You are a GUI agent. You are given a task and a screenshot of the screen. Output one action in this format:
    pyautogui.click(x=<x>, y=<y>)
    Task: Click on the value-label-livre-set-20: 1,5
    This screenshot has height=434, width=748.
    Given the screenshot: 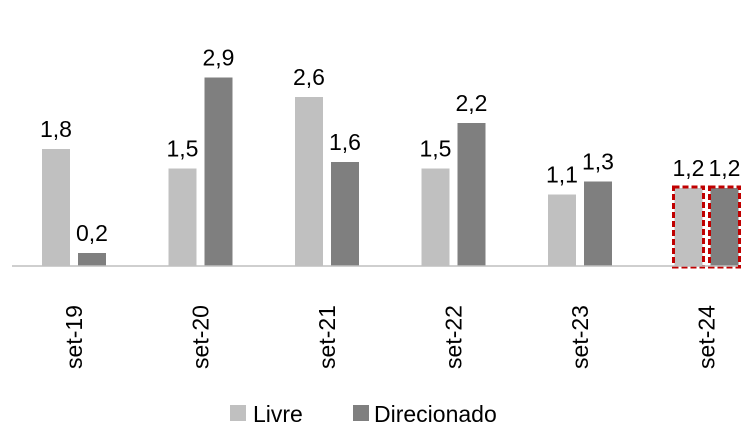 What is the action you would take?
    pyautogui.click(x=183, y=149)
    